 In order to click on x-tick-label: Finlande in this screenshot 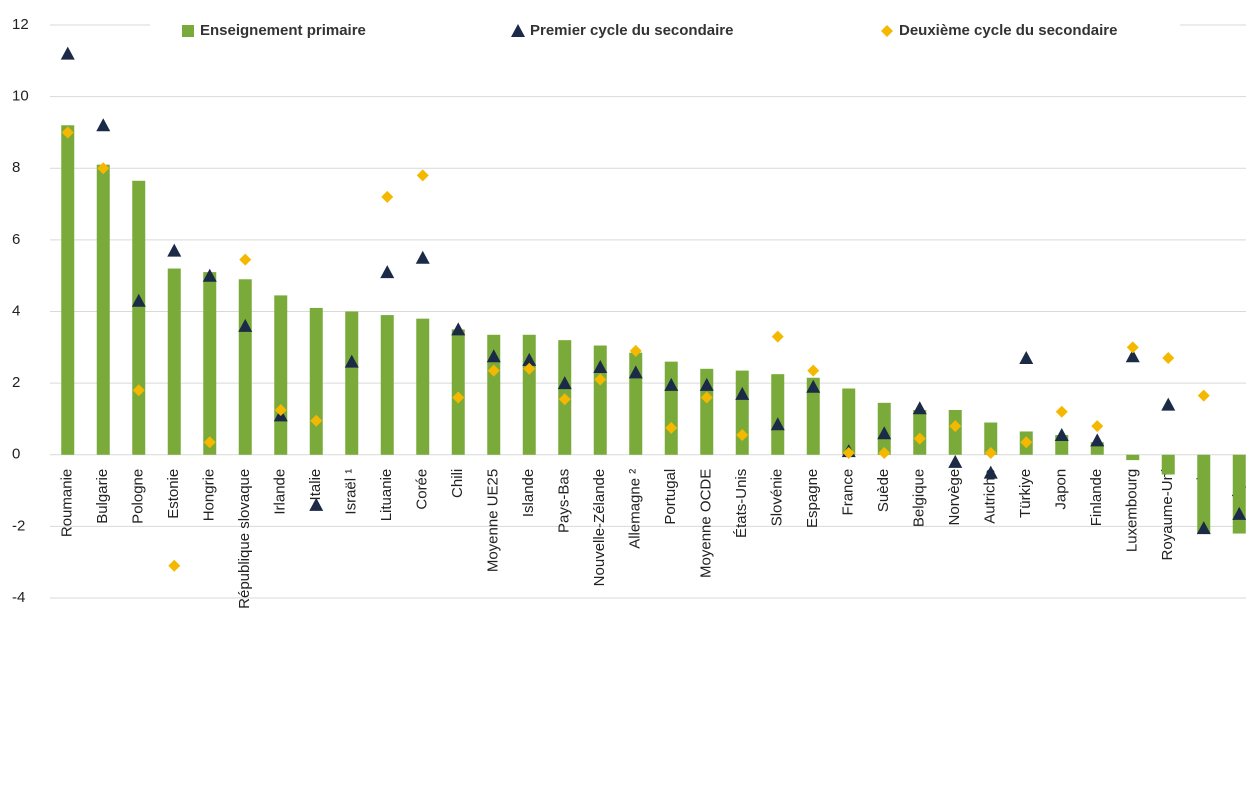, I will do `click(1096, 498)`.